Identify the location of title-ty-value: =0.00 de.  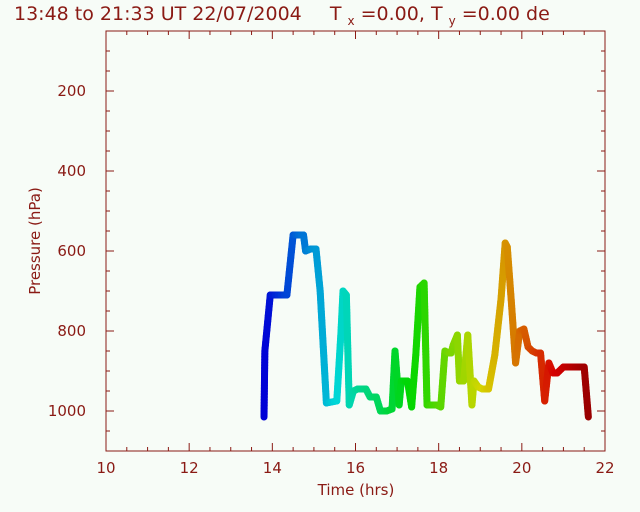
(506, 14).